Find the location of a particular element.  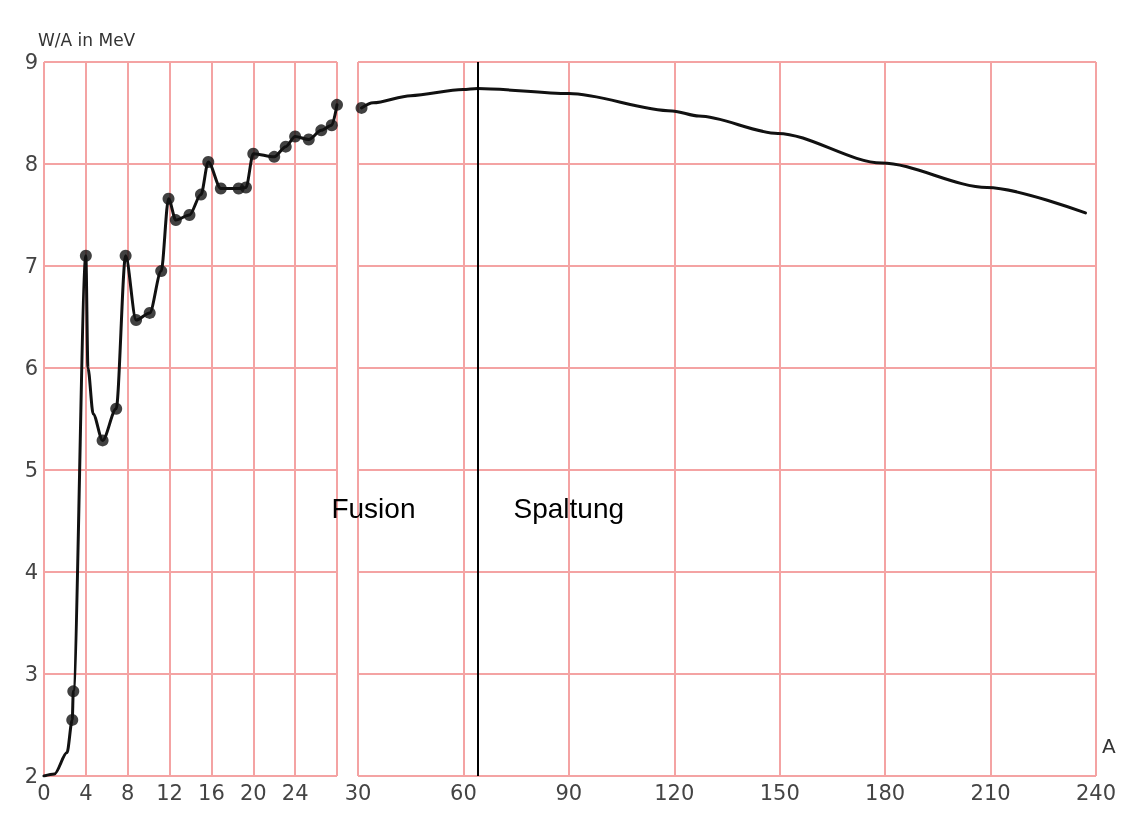

y-tick-label: 4 is located at coordinates (31, 572).